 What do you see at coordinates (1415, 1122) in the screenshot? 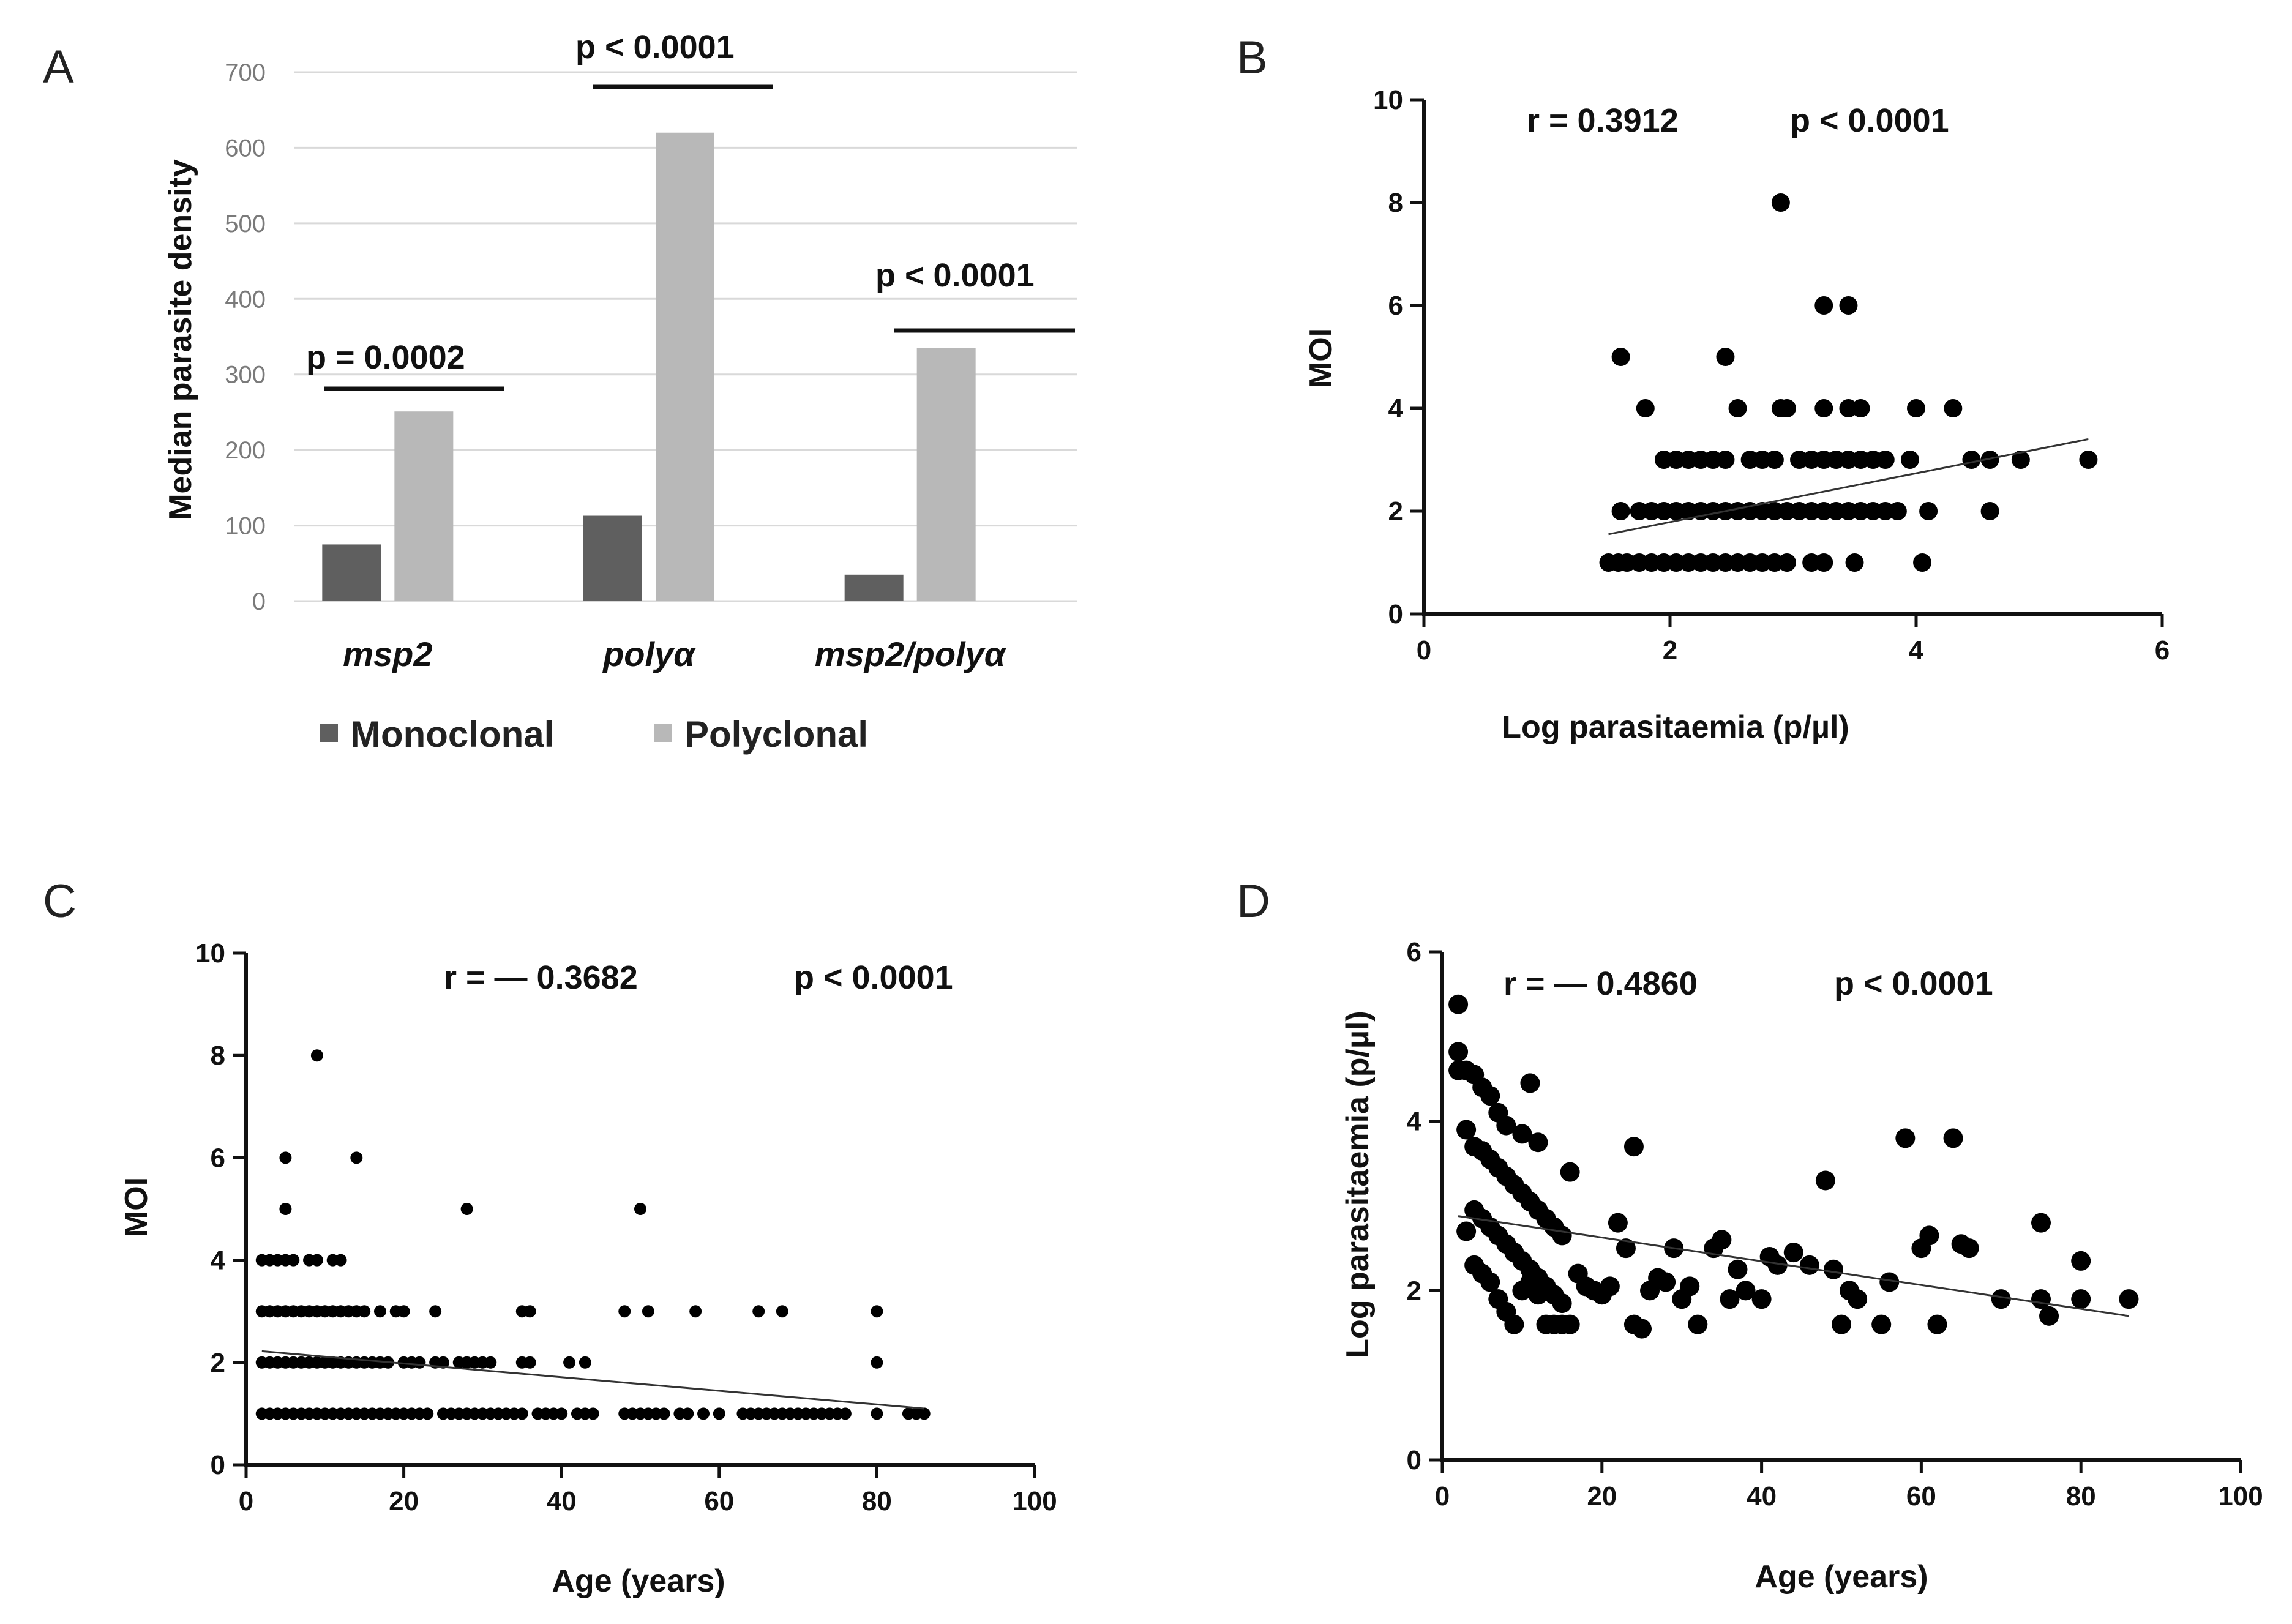
I see `d-y-tick-label-4: 4` at bounding box center [1415, 1122].